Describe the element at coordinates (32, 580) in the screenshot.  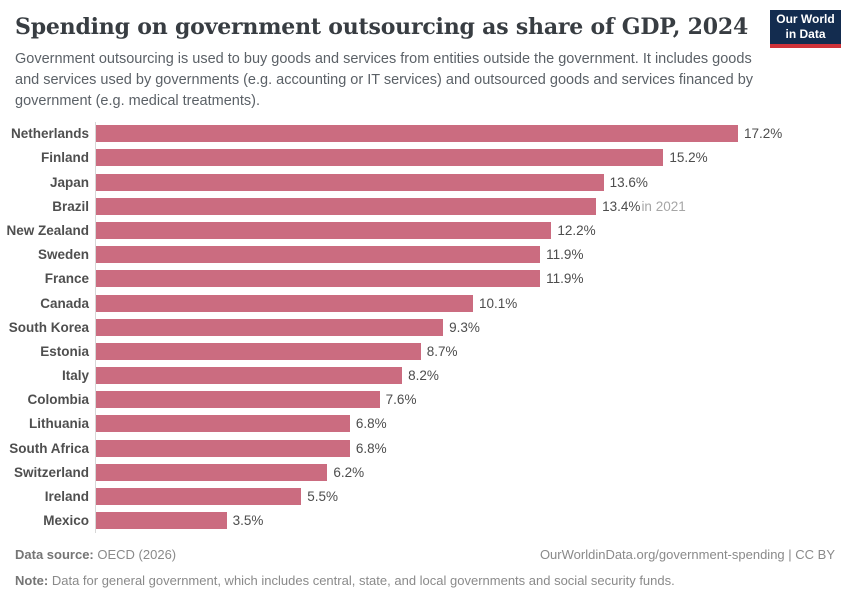
I see `note-label: Note:` at that location.